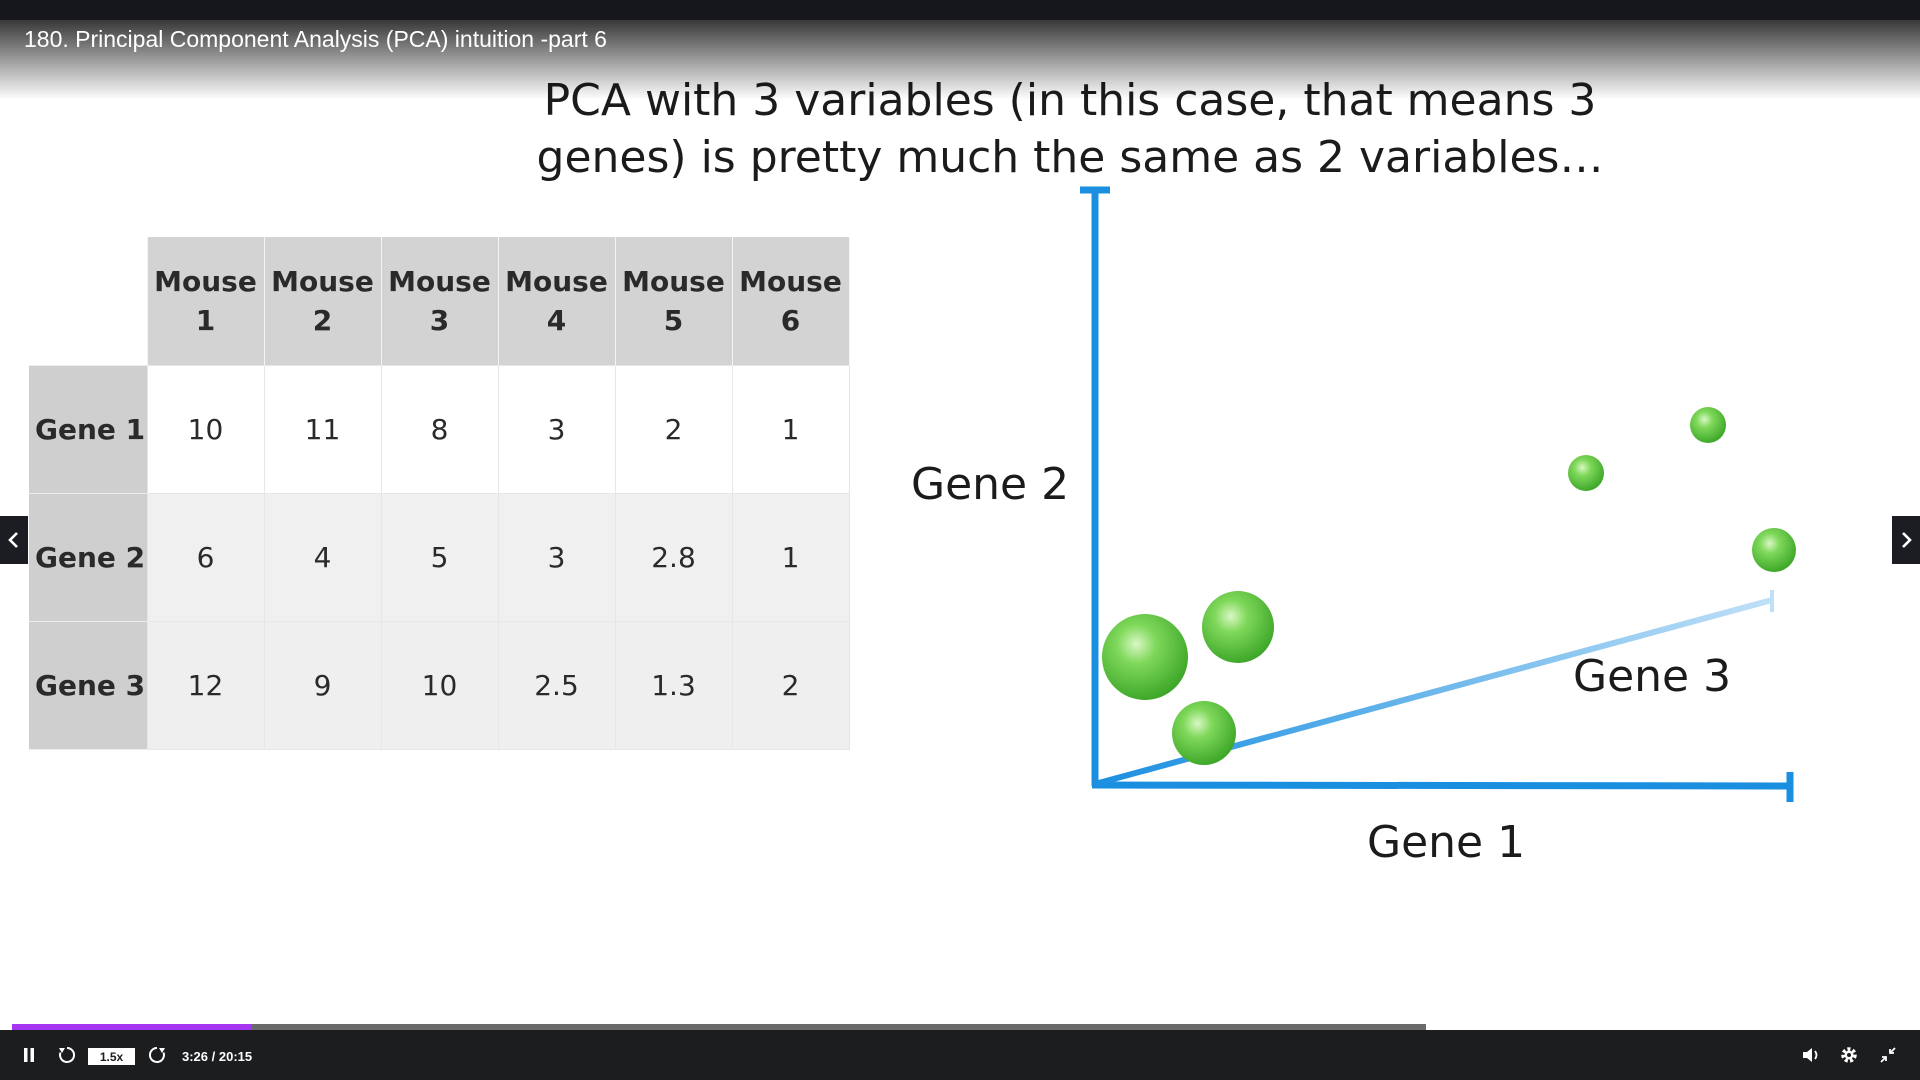 The width and height of the screenshot is (1920, 1080). I want to click on progress-bar-played, so click(132, 1027).